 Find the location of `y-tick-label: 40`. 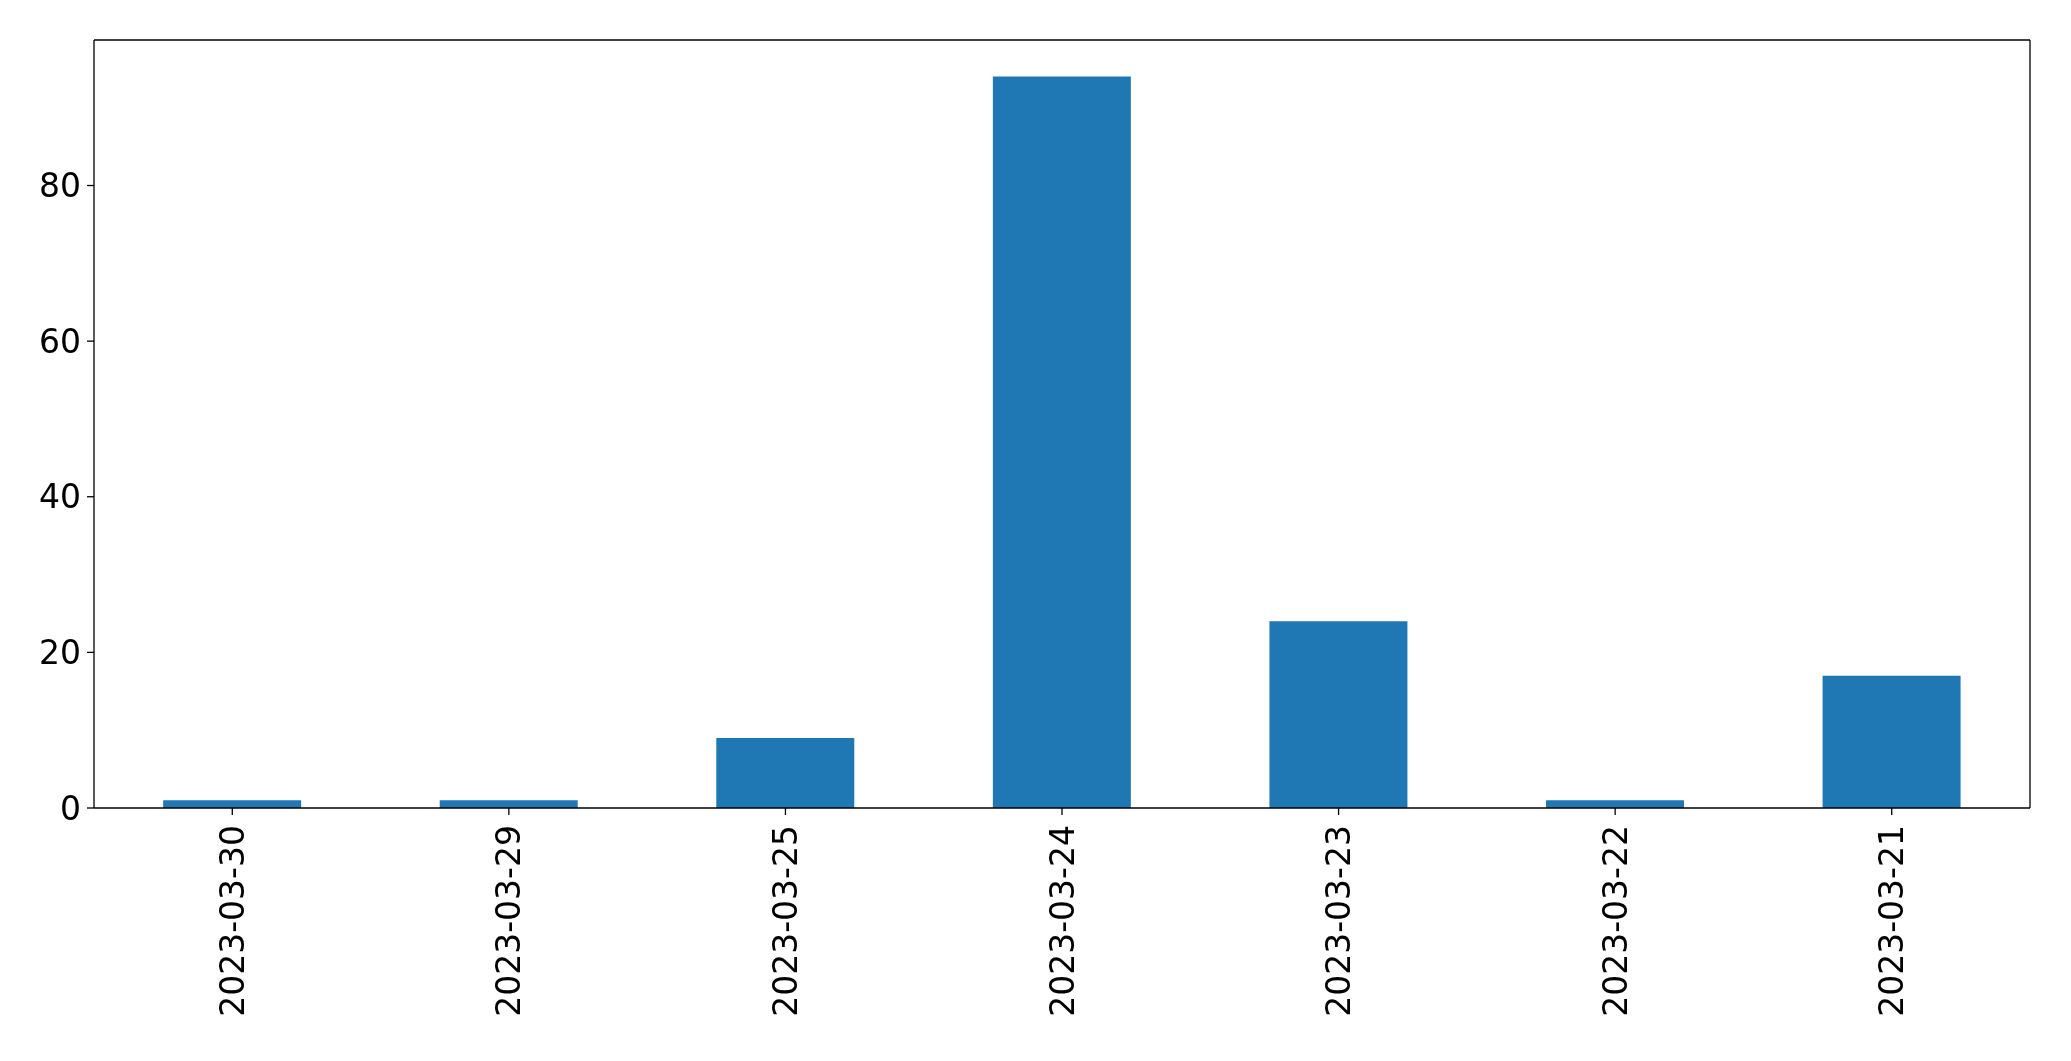

y-tick-label: 40 is located at coordinates (60, 497).